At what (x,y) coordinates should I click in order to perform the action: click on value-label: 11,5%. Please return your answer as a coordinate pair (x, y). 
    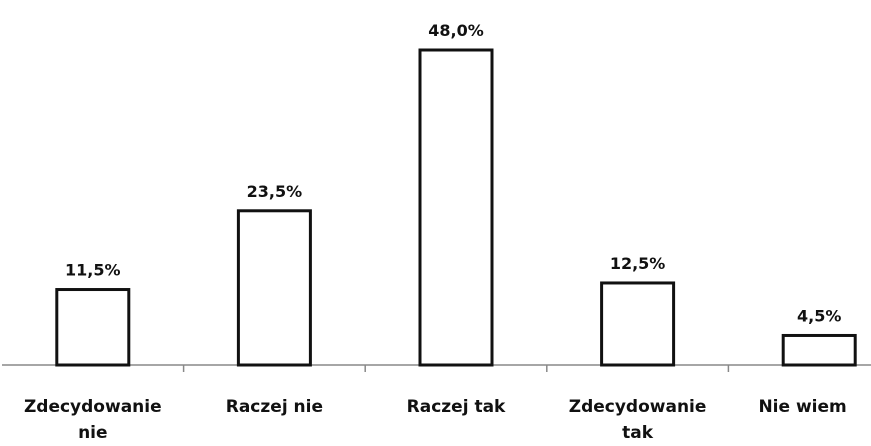
    Looking at the image, I should click on (93, 270).